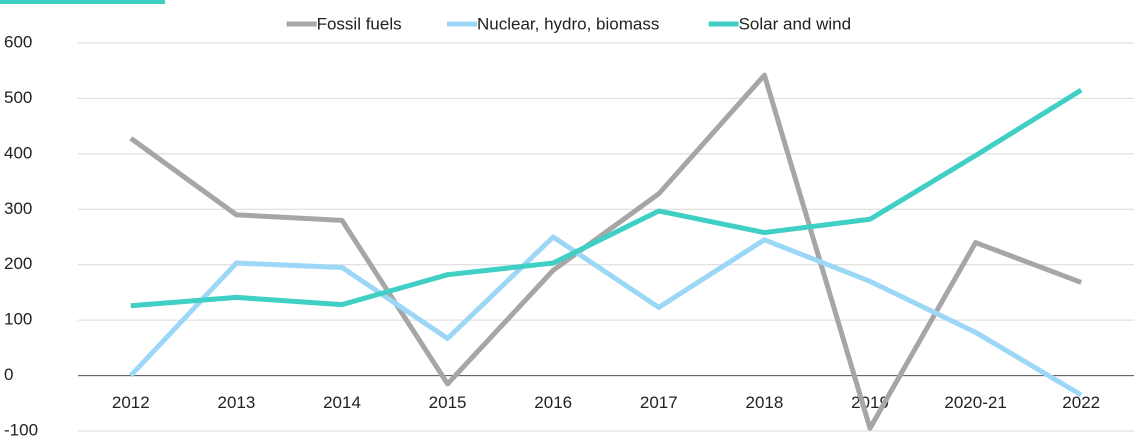 This screenshot has height=440, width=1134. Describe the element at coordinates (18, 319) in the screenshot. I see `y-tick-label: 100` at that location.